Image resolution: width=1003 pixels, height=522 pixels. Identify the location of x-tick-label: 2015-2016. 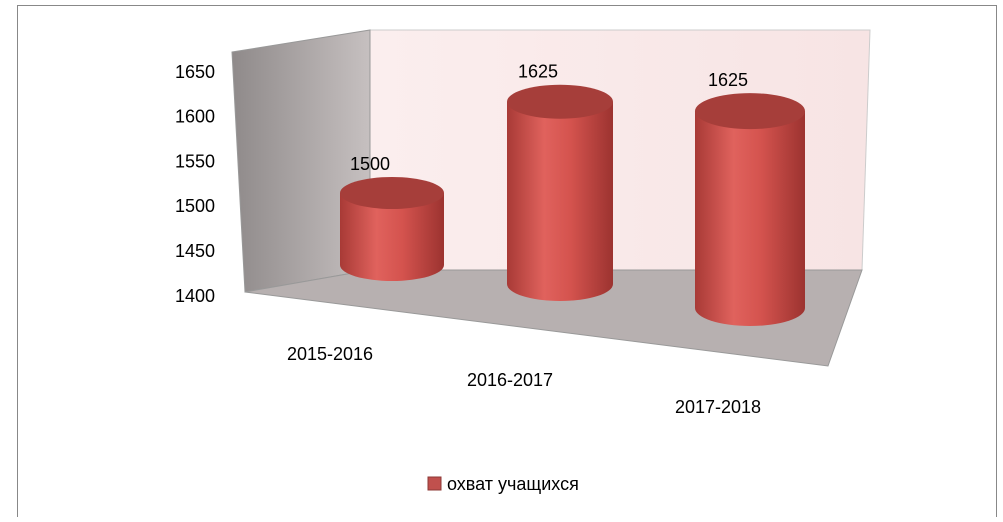
(330, 354).